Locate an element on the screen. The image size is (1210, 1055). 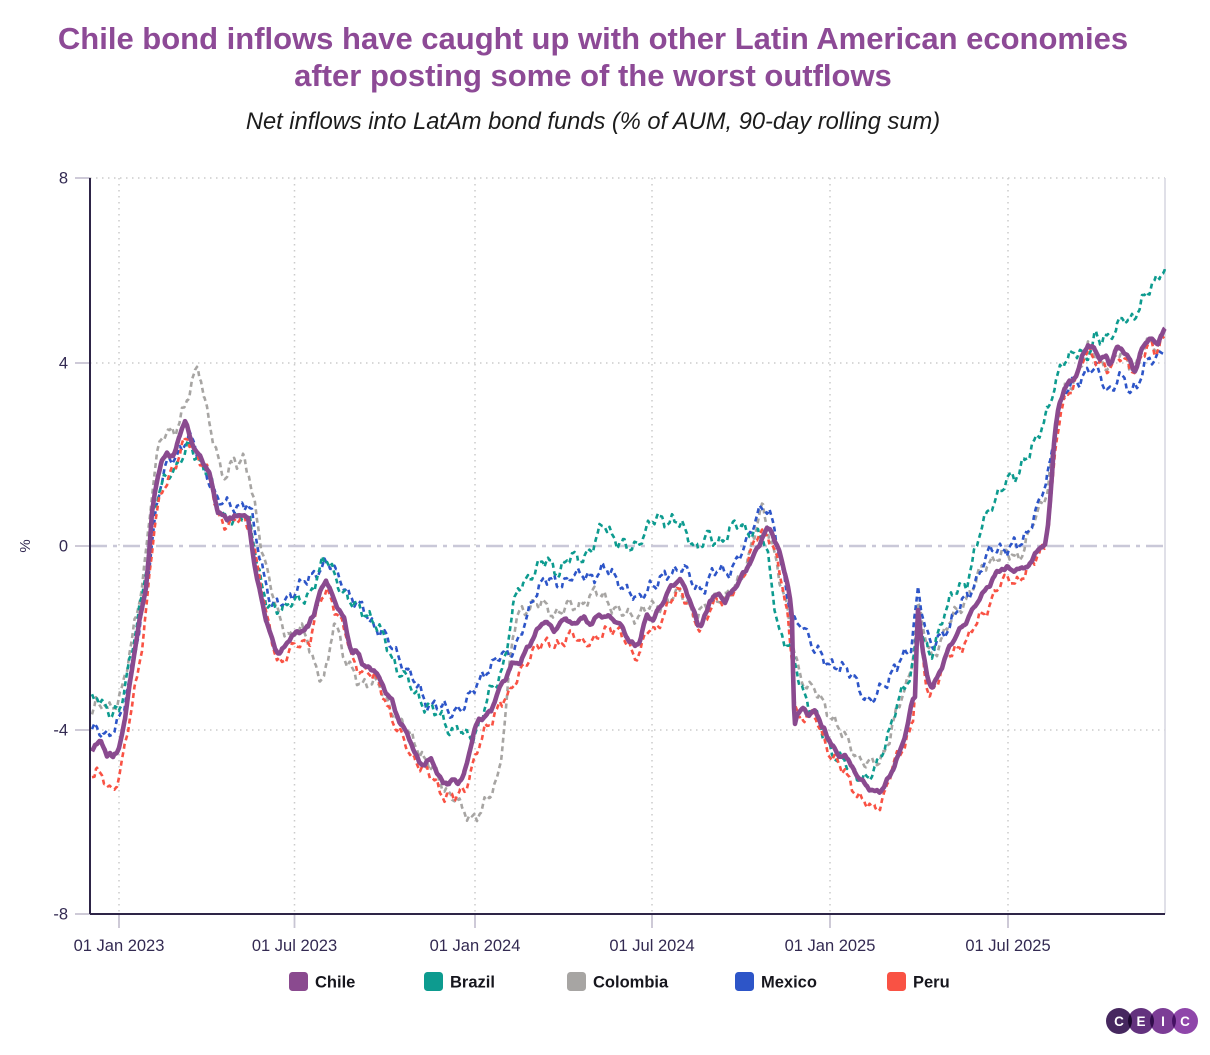
svg-text: 01 Jan 2023 is located at coordinates (119, 946).